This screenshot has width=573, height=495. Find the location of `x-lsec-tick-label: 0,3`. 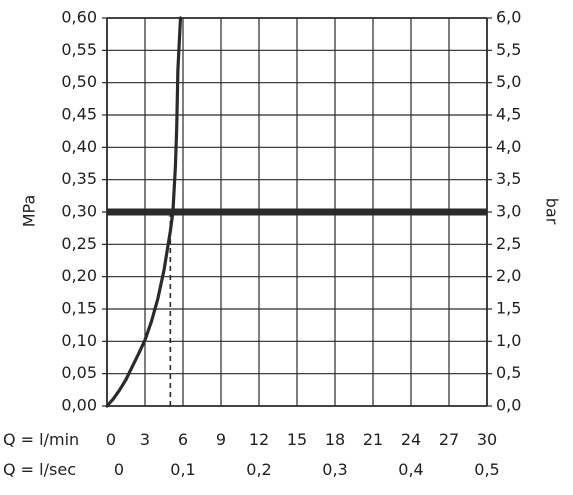

x-lsec-tick-label: 0,3 is located at coordinates (334, 469).